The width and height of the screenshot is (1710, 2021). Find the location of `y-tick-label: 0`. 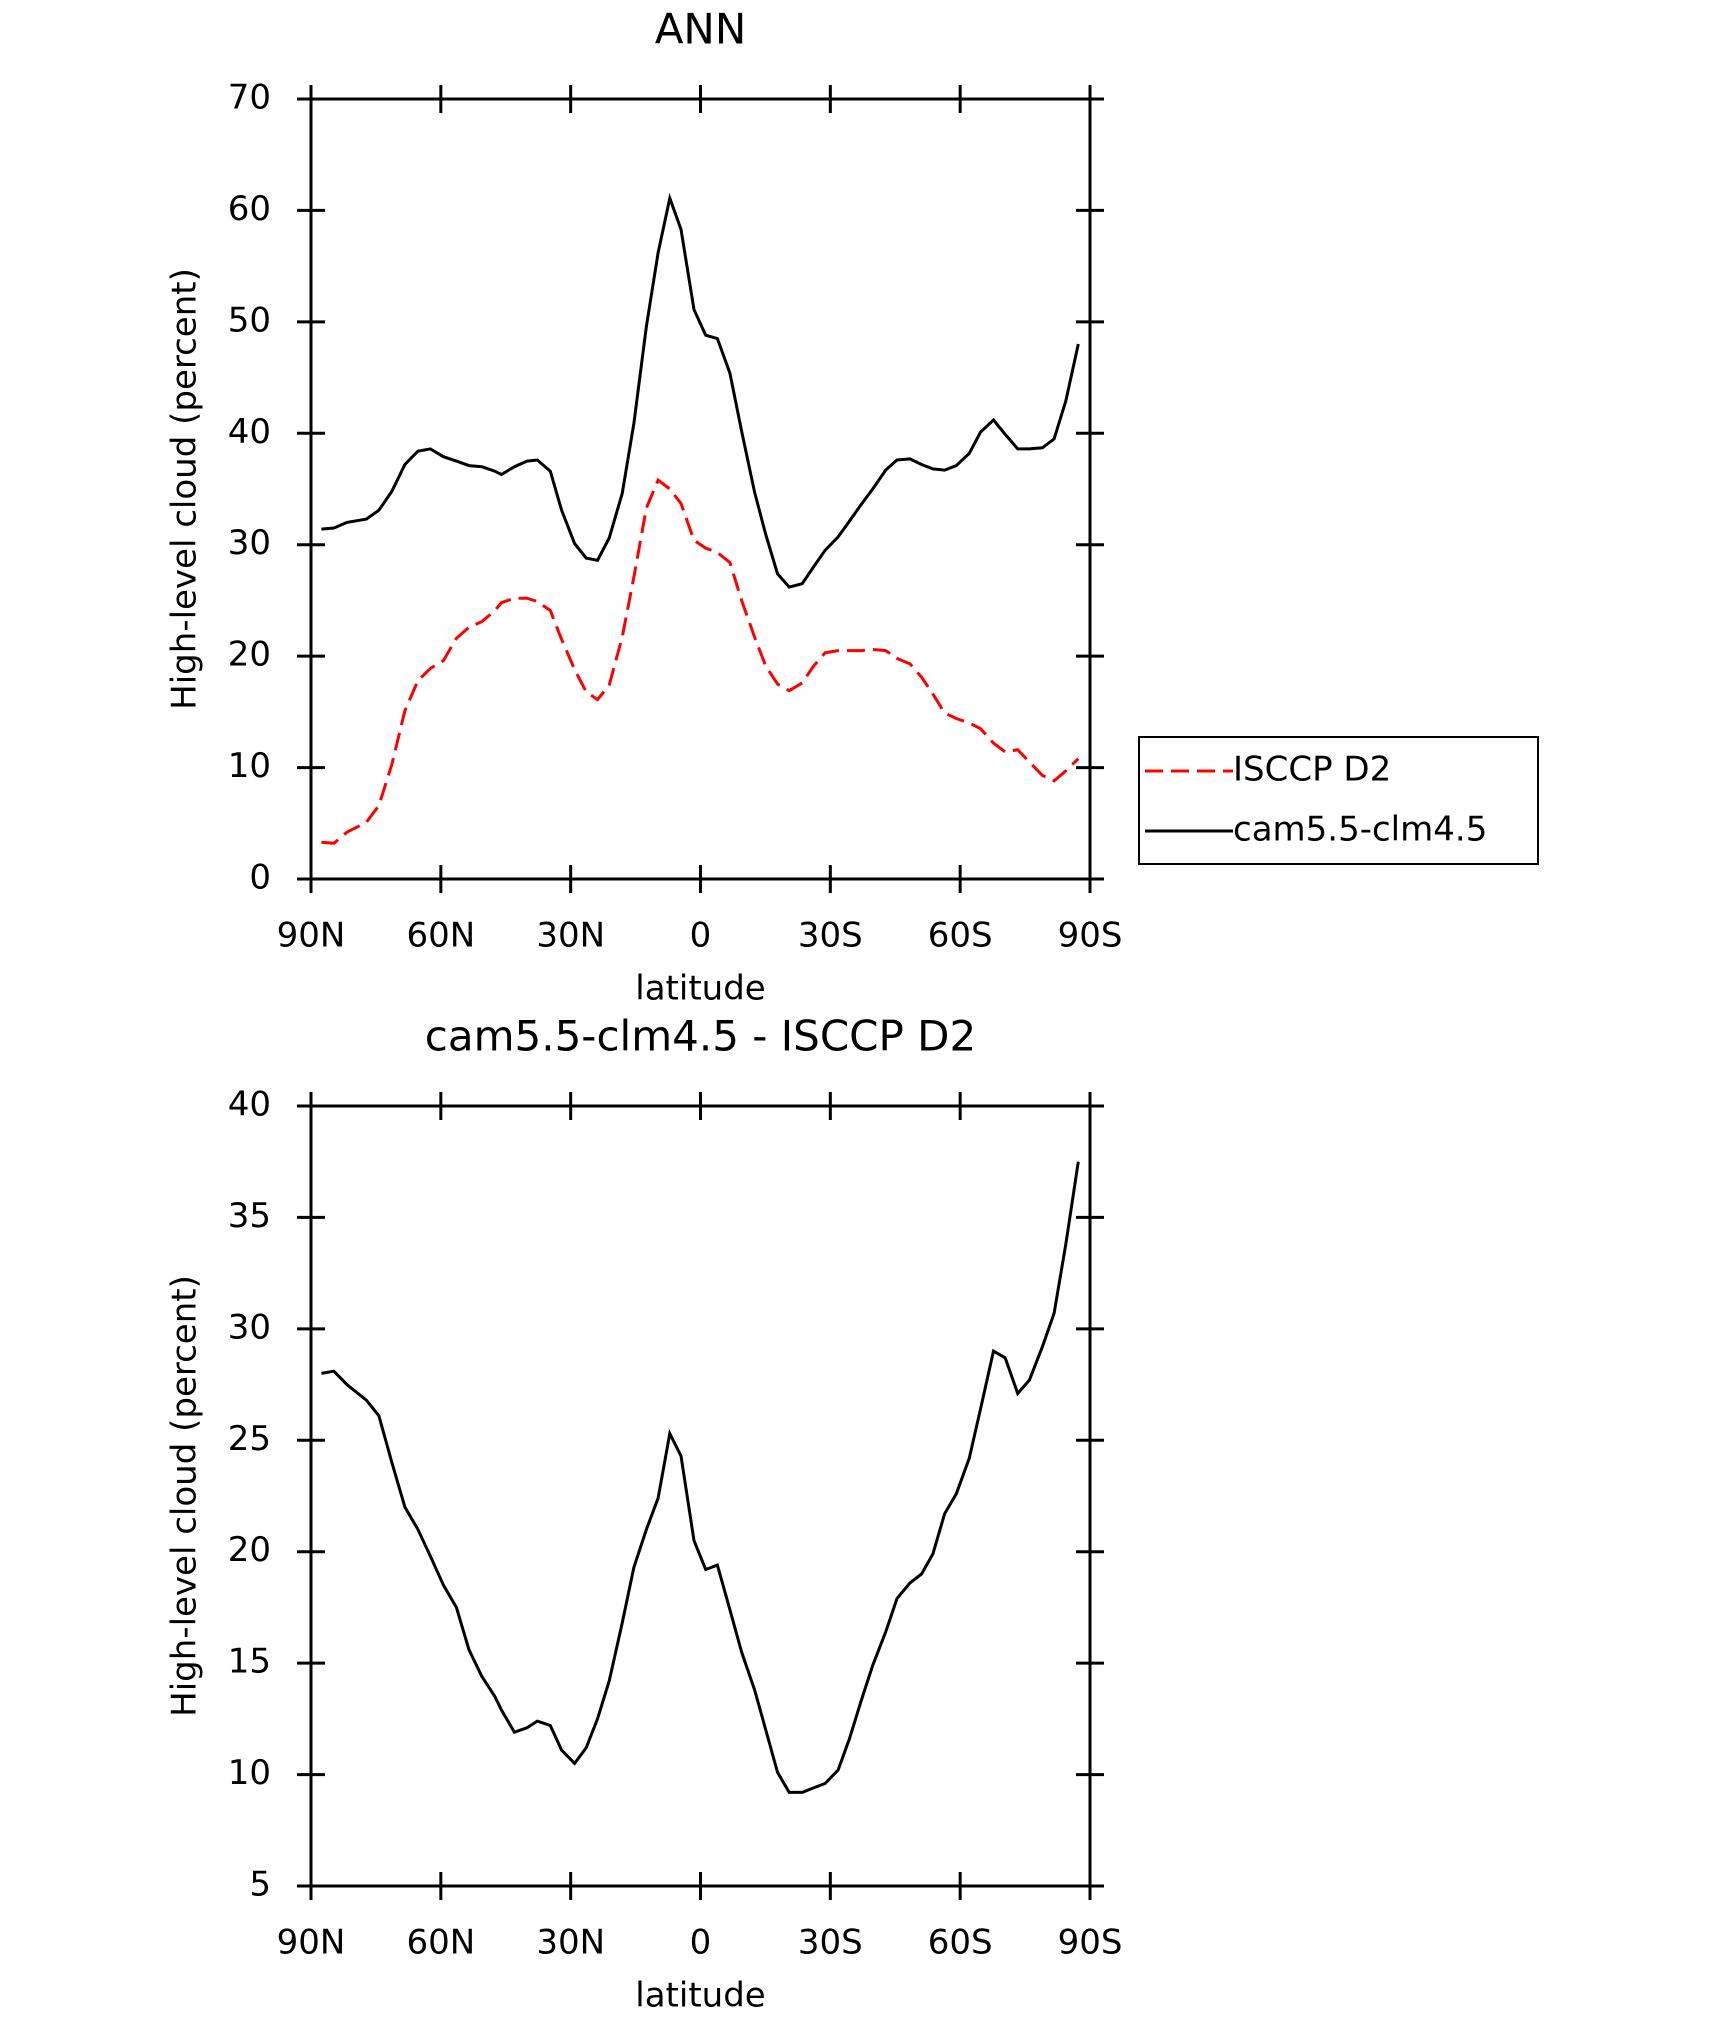

y-tick-label: 0 is located at coordinates (260, 878).